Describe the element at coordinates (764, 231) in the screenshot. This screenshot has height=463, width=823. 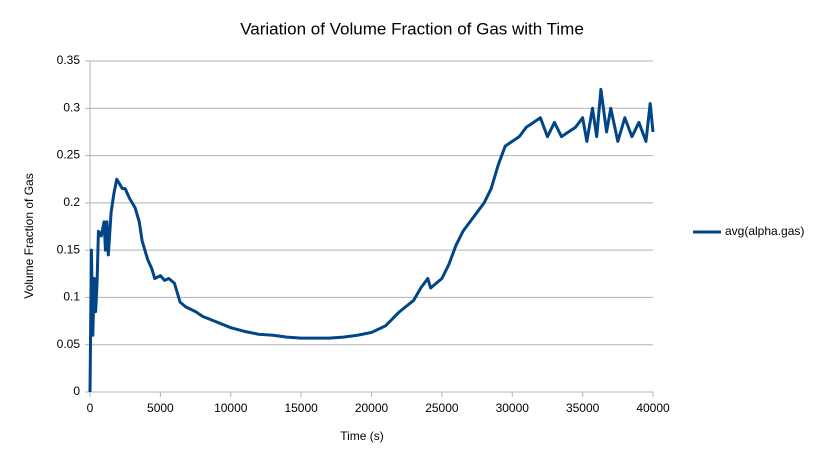
I see `legend-label: avg(alpha.gas)` at that location.